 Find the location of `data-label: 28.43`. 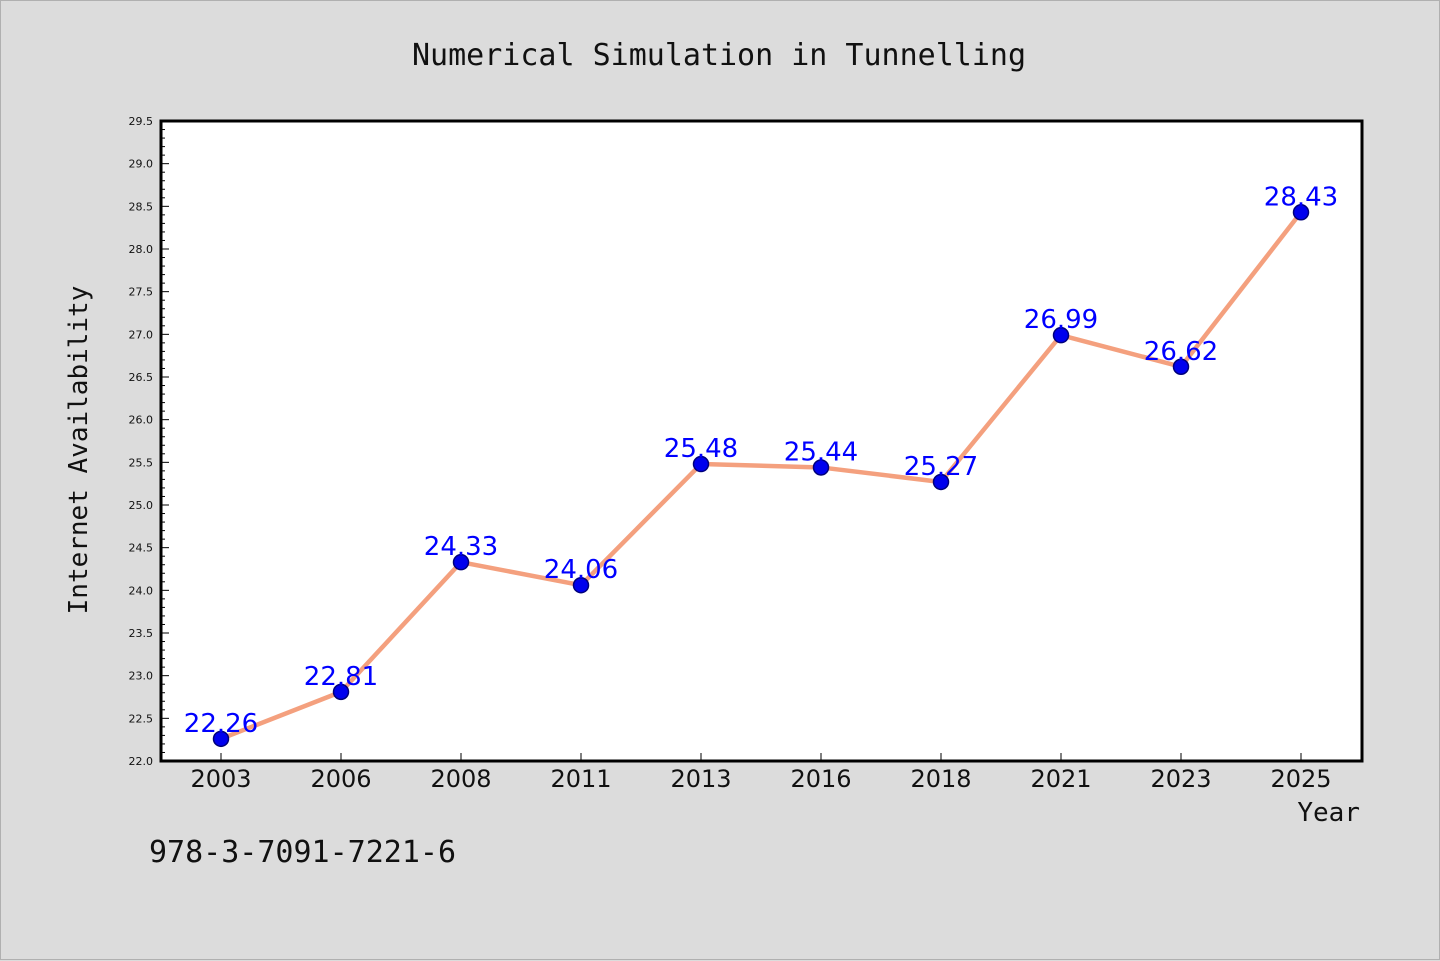

data-label: 28.43 is located at coordinates (1301, 197).